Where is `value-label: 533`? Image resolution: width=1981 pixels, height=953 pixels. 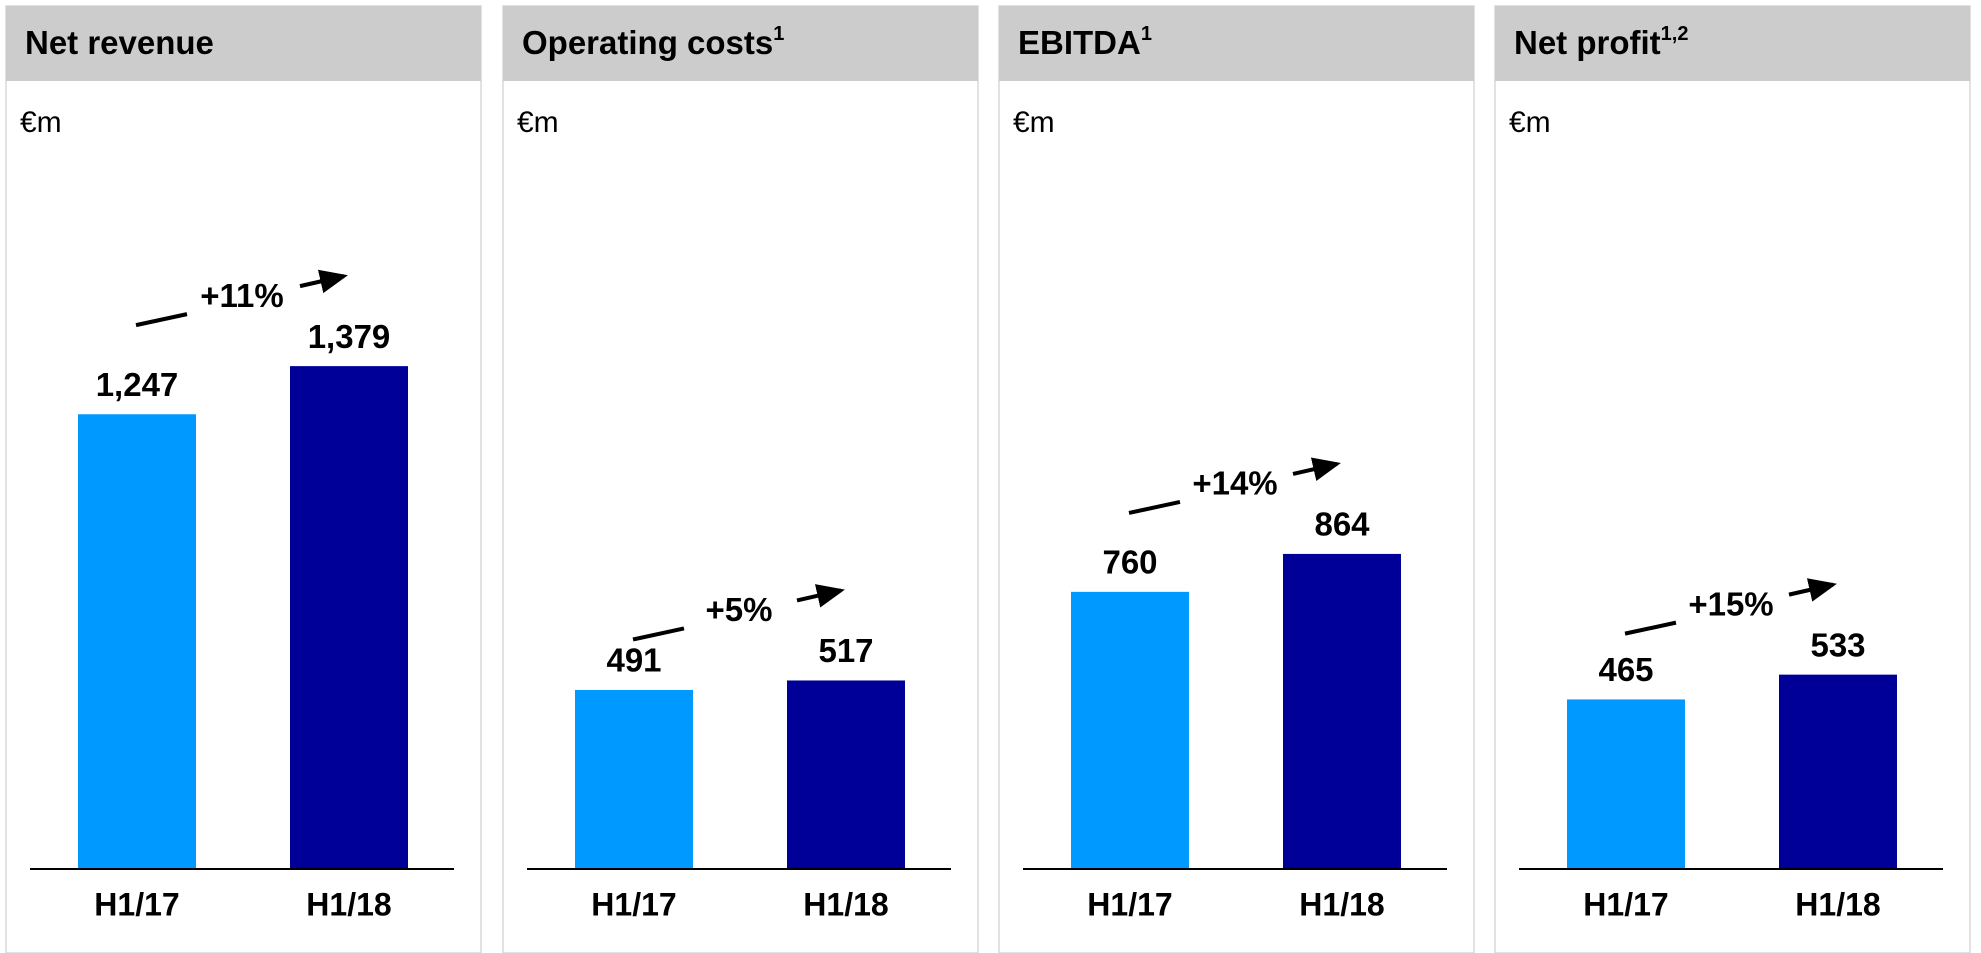 value-label: 533 is located at coordinates (1837, 644).